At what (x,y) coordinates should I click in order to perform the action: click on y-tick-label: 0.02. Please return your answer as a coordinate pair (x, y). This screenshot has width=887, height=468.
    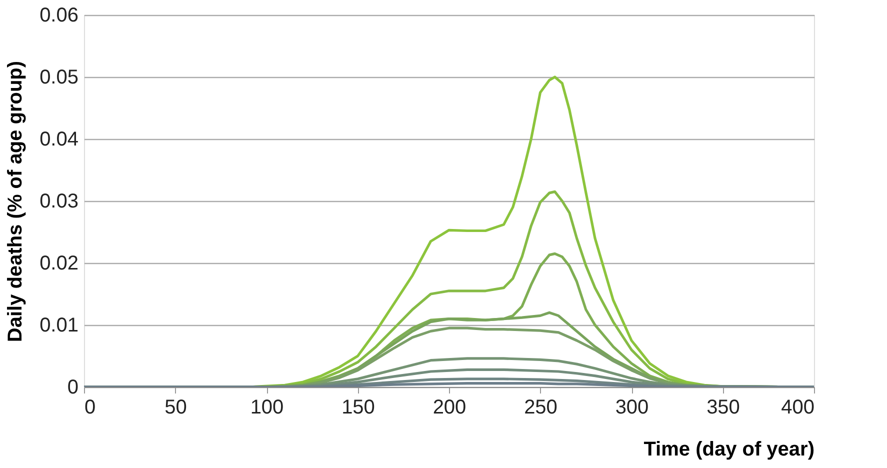
    Looking at the image, I should click on (59, 263).